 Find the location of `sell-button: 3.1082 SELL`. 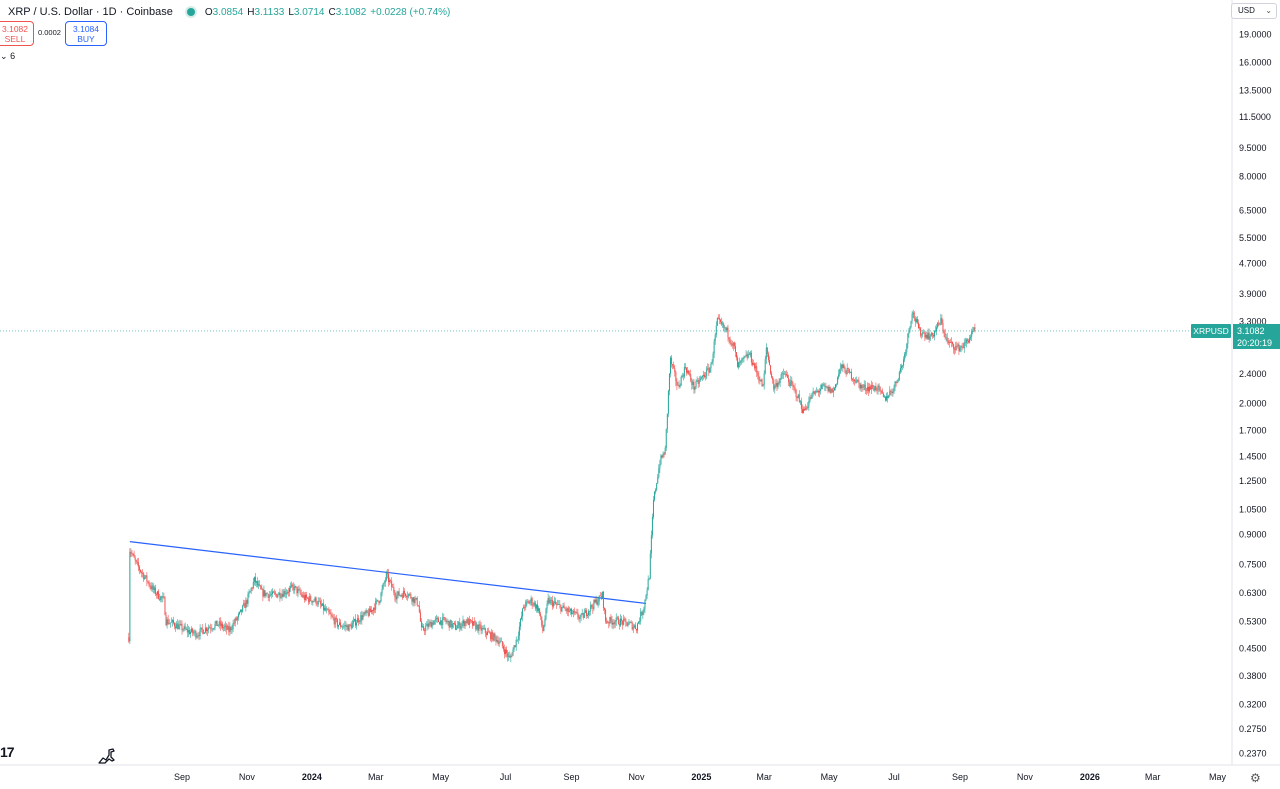

sell-button: 3.1082 SELL is located at coordinates (17, 33).